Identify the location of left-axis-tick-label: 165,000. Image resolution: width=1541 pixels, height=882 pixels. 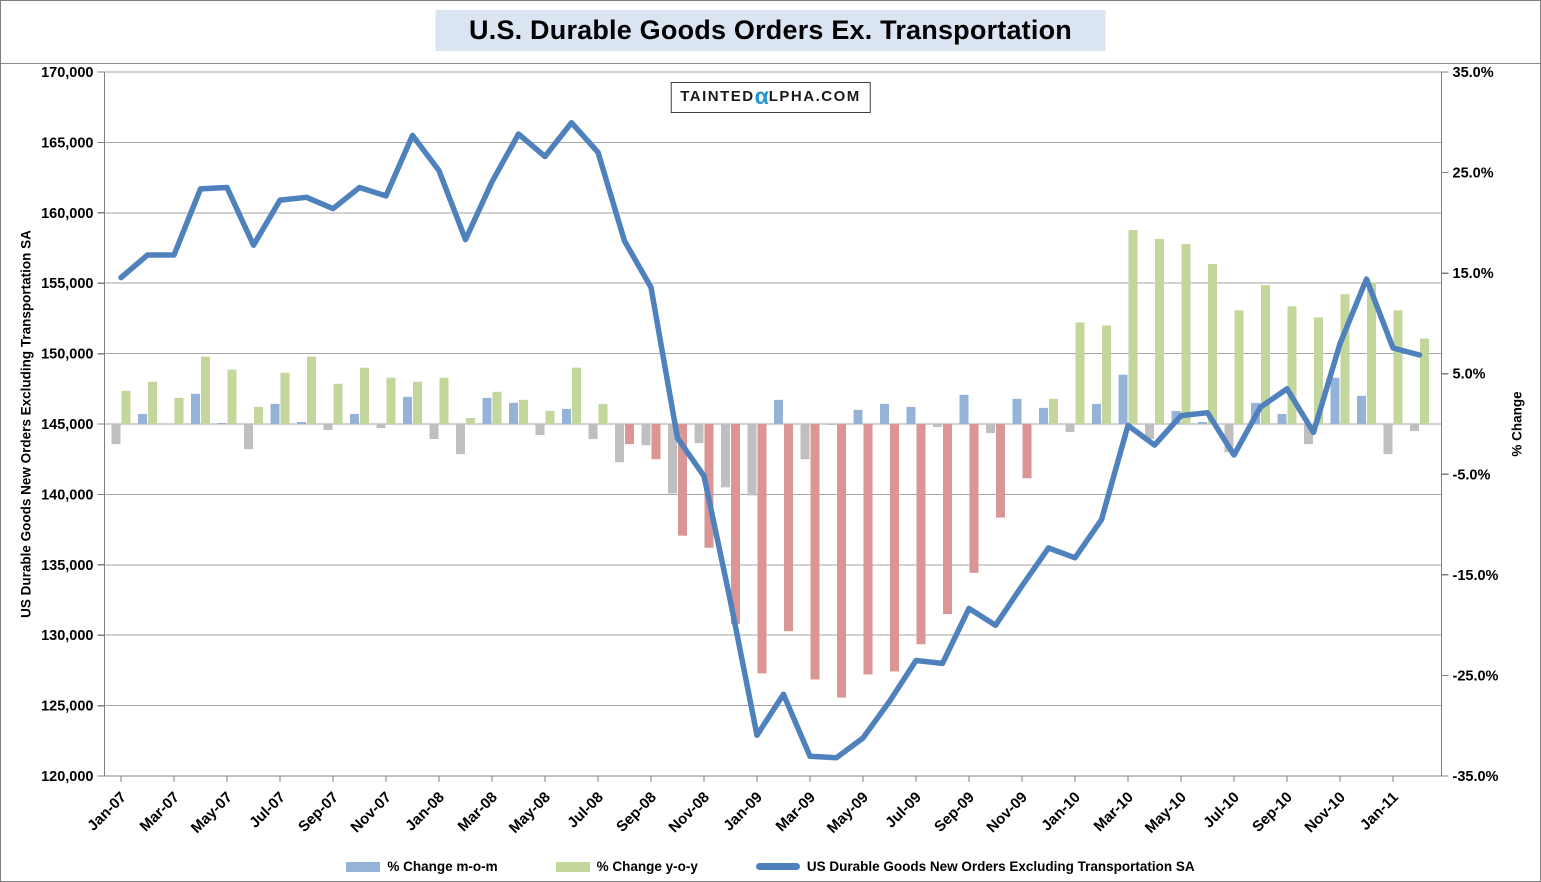
(67, 143).